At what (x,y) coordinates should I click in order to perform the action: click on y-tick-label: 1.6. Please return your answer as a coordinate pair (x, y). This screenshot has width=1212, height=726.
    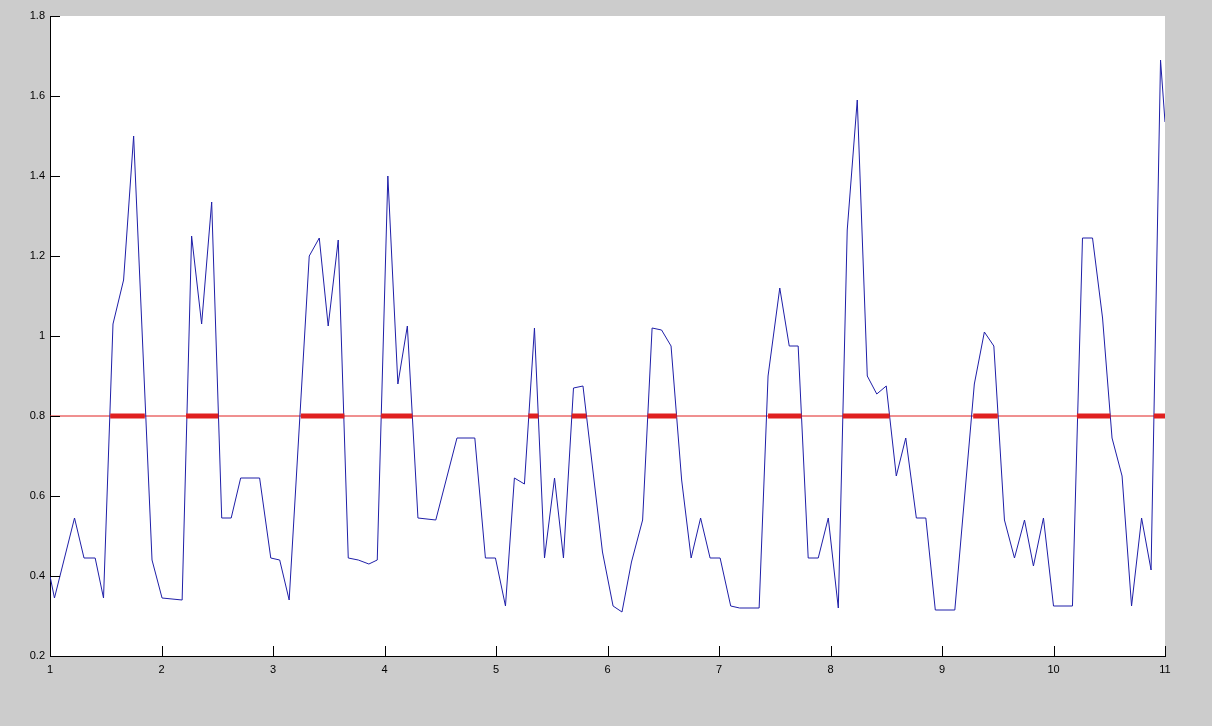
    Looking at the image, I should click on (37, 95).